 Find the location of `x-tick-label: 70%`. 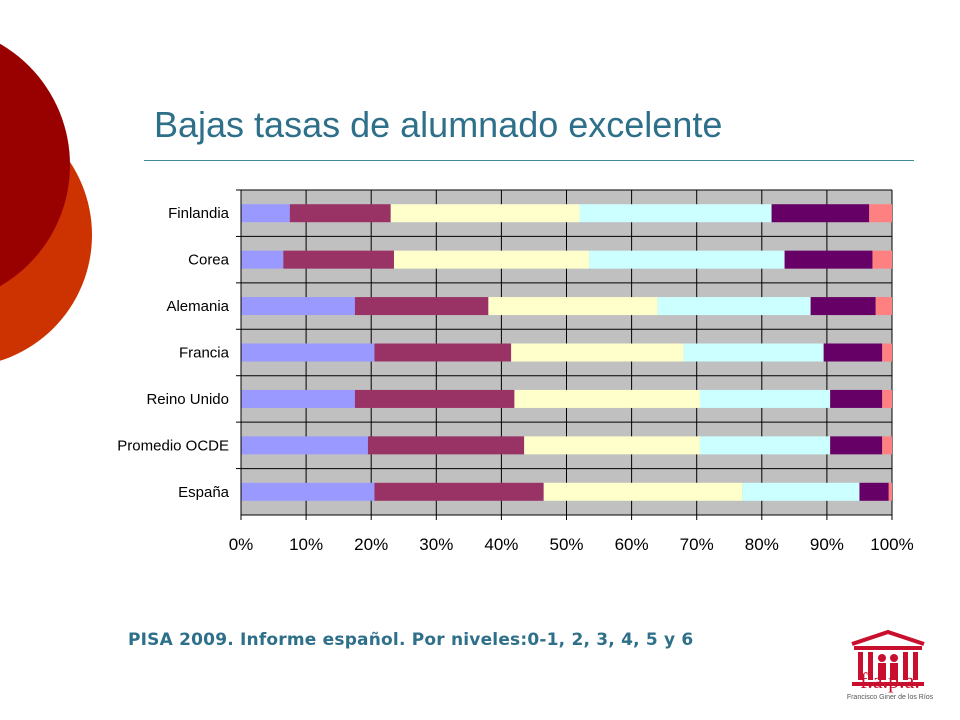

x-tick-label: 70% is located at coordinates (697, 544).